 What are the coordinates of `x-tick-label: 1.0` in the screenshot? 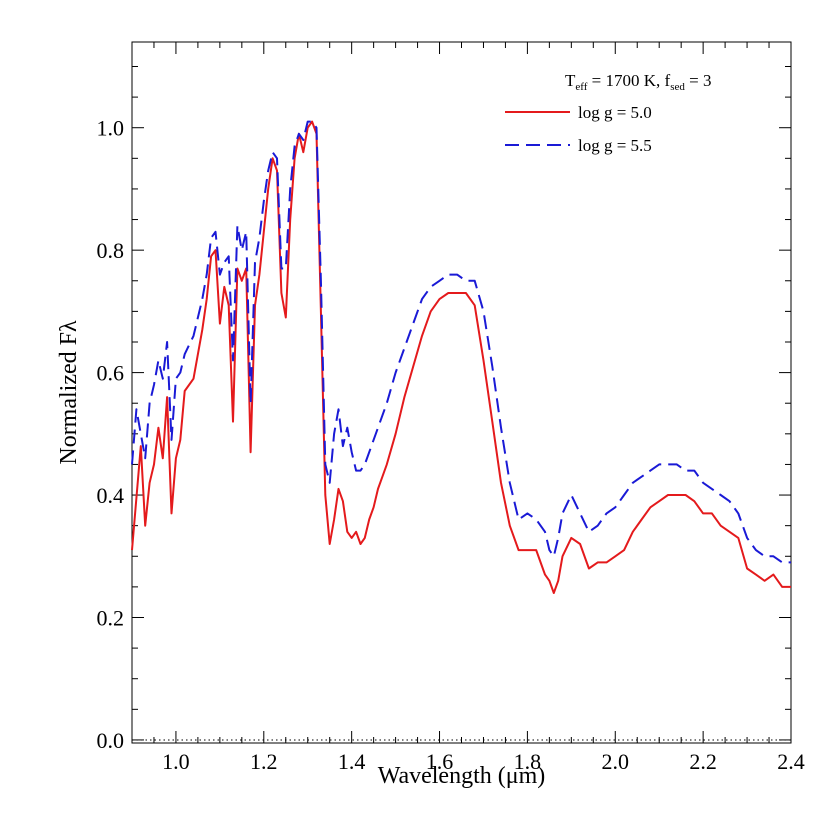 It's located at (176, 761).